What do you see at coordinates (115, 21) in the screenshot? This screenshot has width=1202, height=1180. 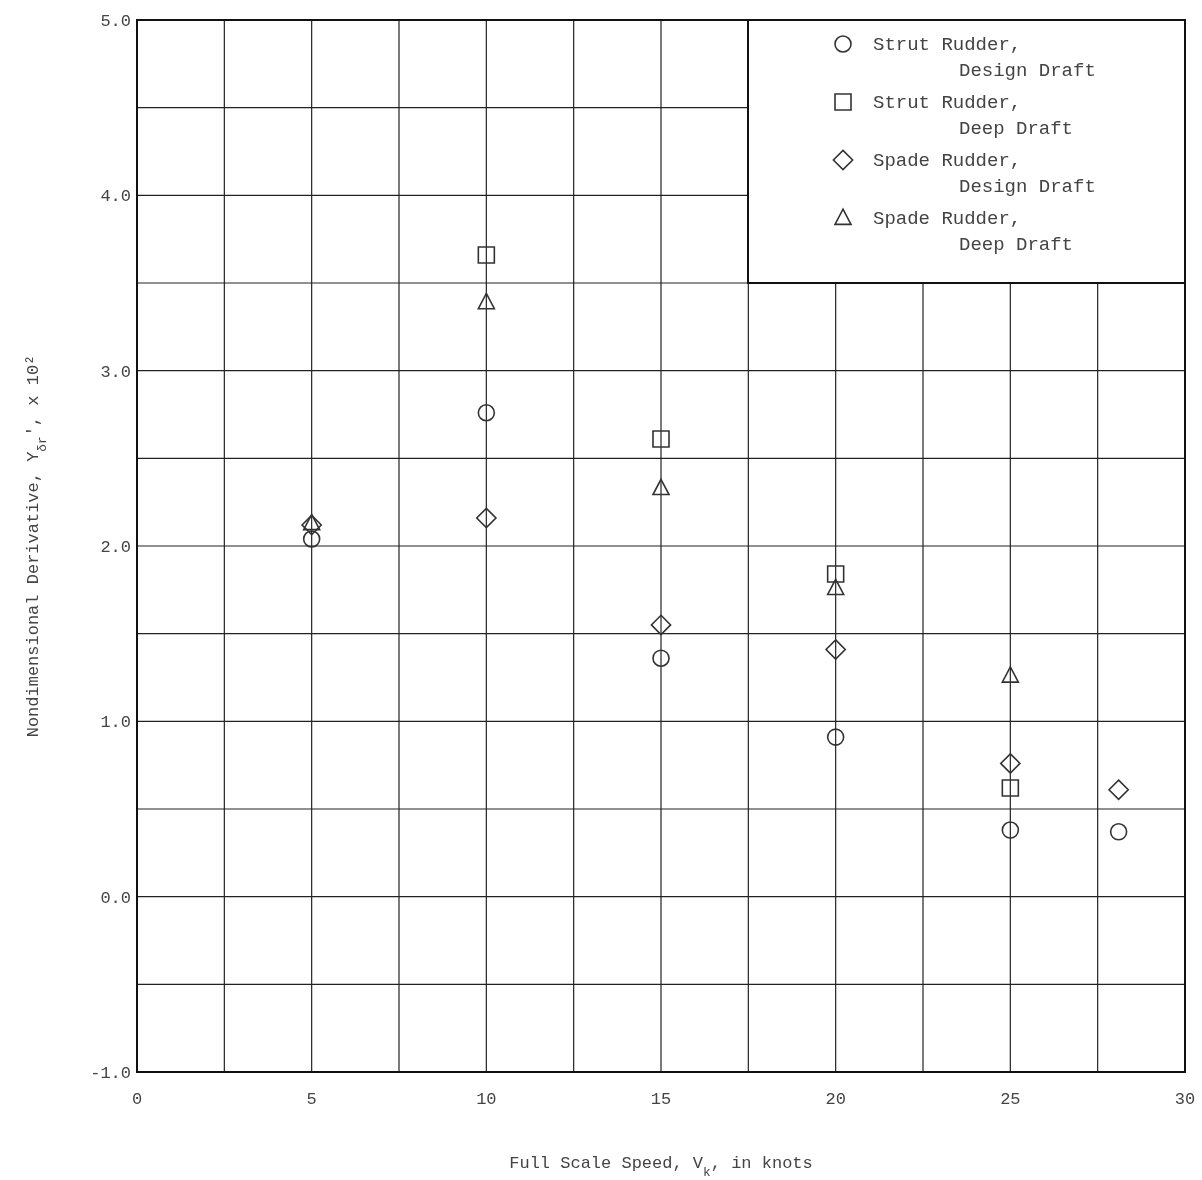 I see `y-tick-label: 5.0` at bounding box center [115, 21].